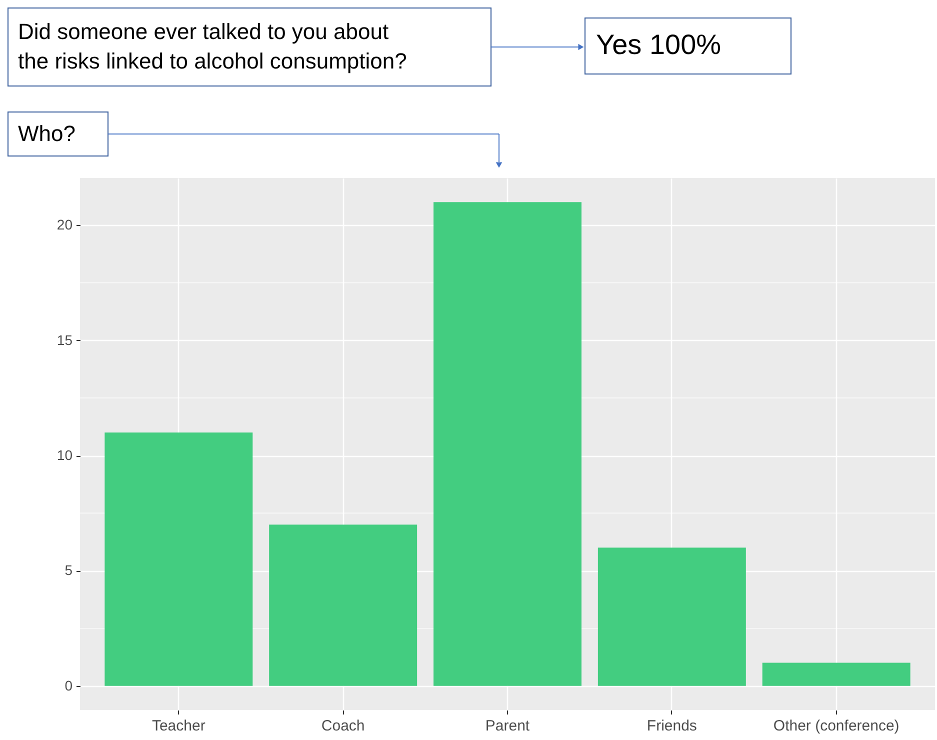 The width and height of the screenshot is (937, 740). Describe the element at coordinates (47, 133) in the screenshot. I see `text: Who?` at that location.